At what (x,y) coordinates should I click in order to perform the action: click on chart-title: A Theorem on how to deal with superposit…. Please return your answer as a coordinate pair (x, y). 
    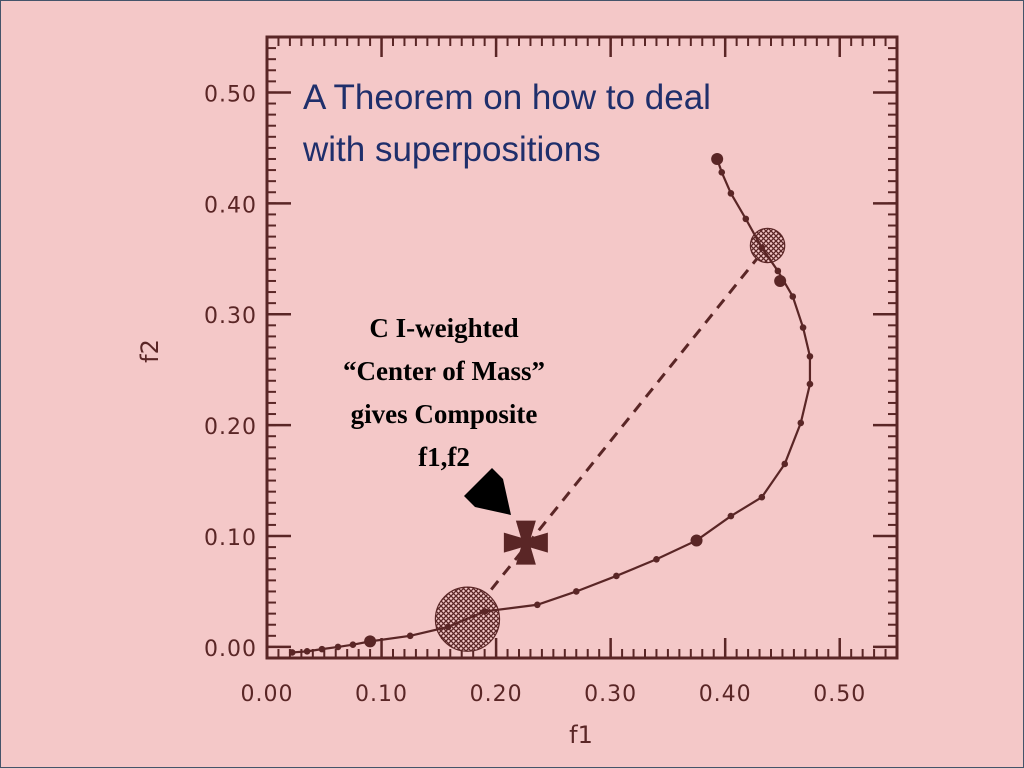
    Looking at the image, I should click on (506, 123).